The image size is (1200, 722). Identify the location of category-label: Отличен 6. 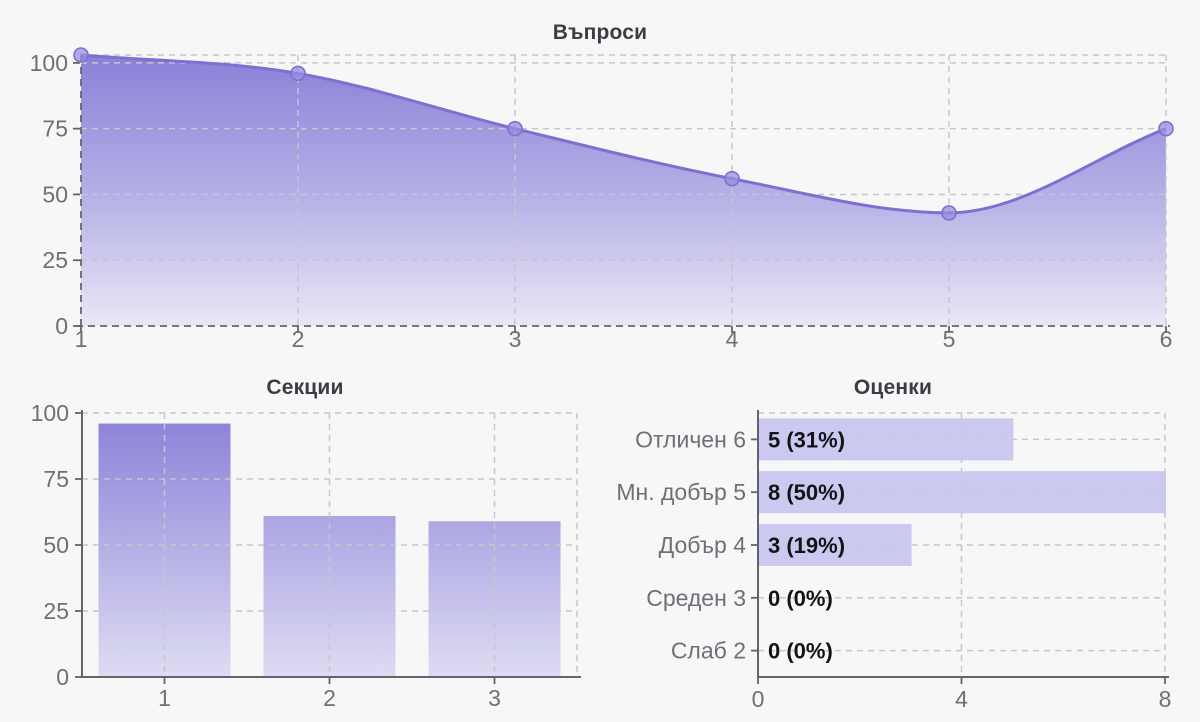
(690, 439).